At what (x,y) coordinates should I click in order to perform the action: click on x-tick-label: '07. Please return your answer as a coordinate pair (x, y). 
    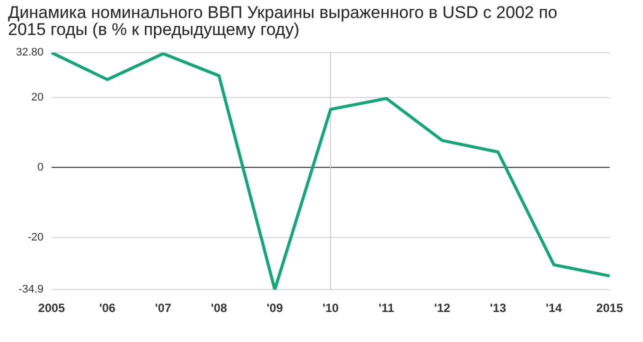
    Looking at the image, I should click on (163, 308).